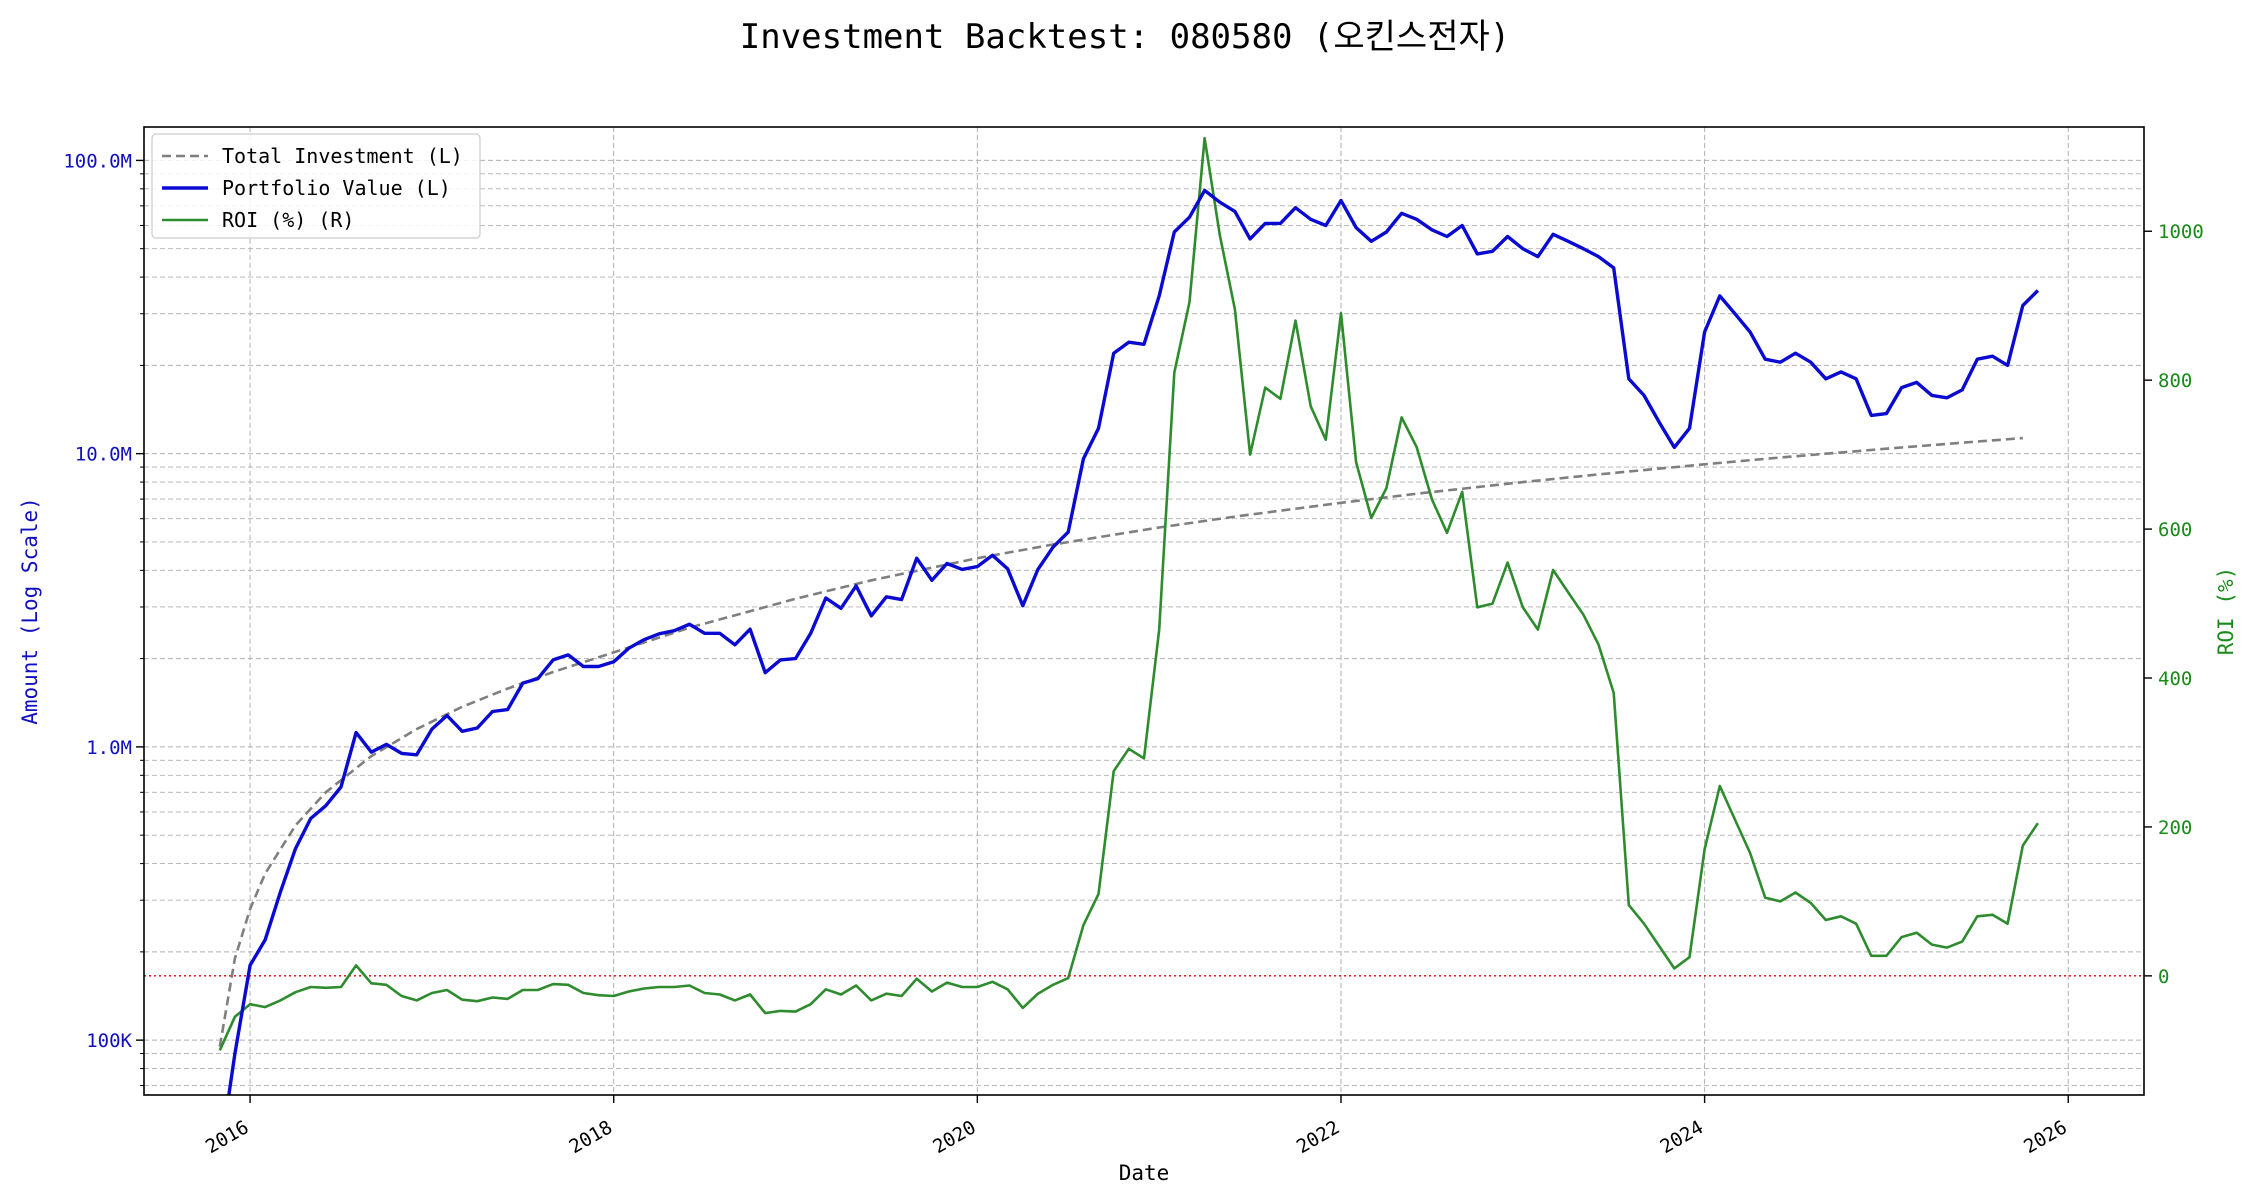 This screenshot has width=2250, height=1200. Describe the element at coordinates (2226, 611) in the screenshot. I see `y-axis-right-label: ROI (%)` at that location.